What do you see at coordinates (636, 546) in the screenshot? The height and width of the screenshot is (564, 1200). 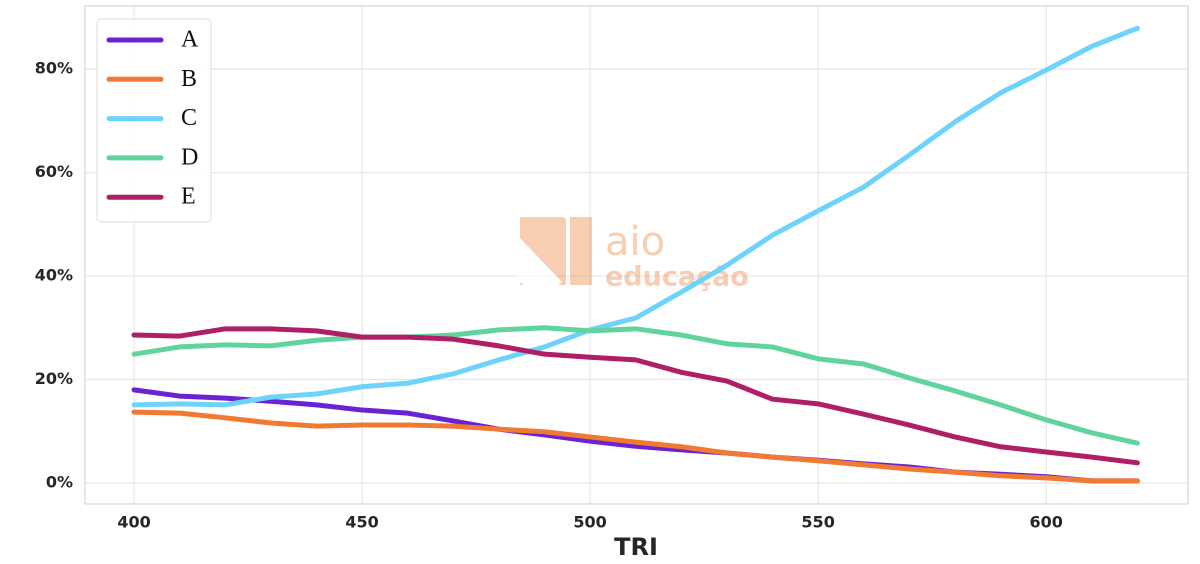 I see `x-axis-title: TRI` at bounding box center [636, 546].